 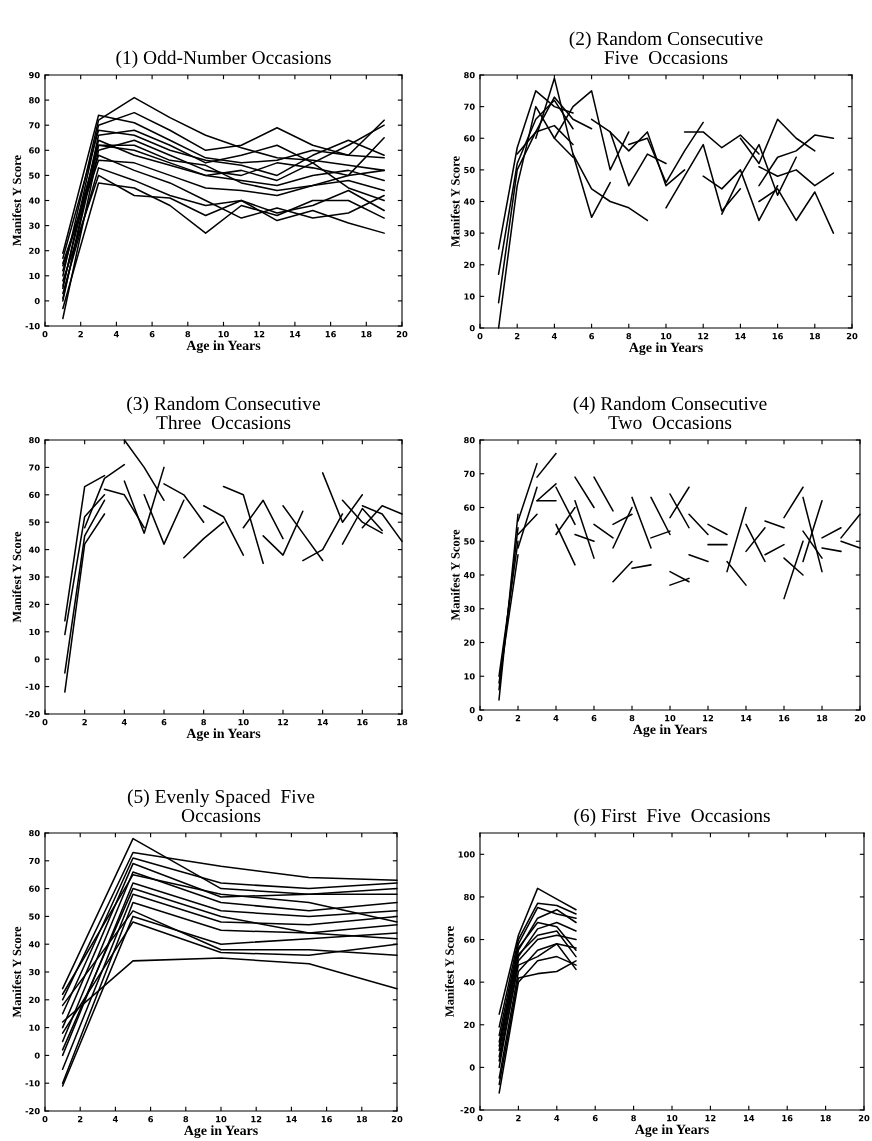 What do you see at coordinates (223, 59) in the screenshot?
I see `chart-title: (1) Odd-Number Occasions` at bounding box center [223, 59].